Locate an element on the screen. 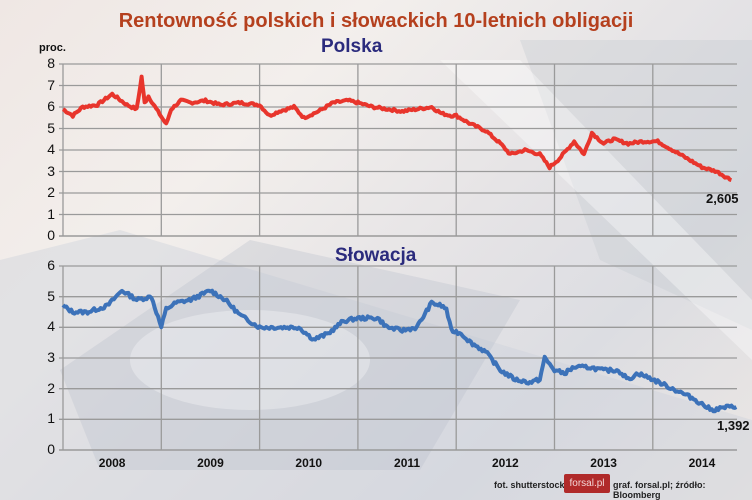 The width and height of the screenshot is (752, 500). pl-y-tick-label: 1 is located at coordinates (51, 213).